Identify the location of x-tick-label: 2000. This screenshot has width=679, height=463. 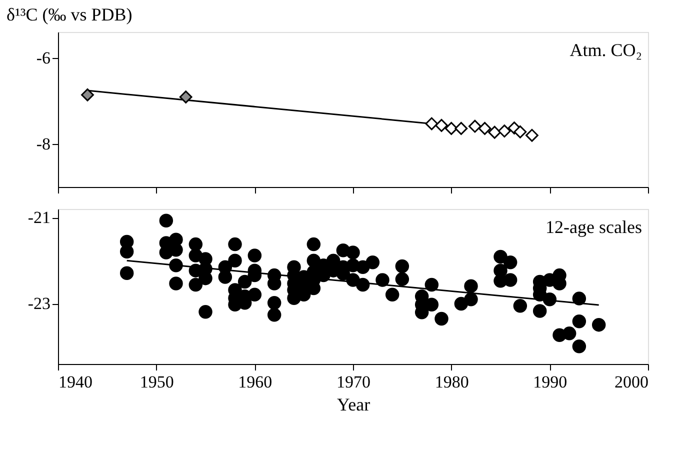
(631, 382).